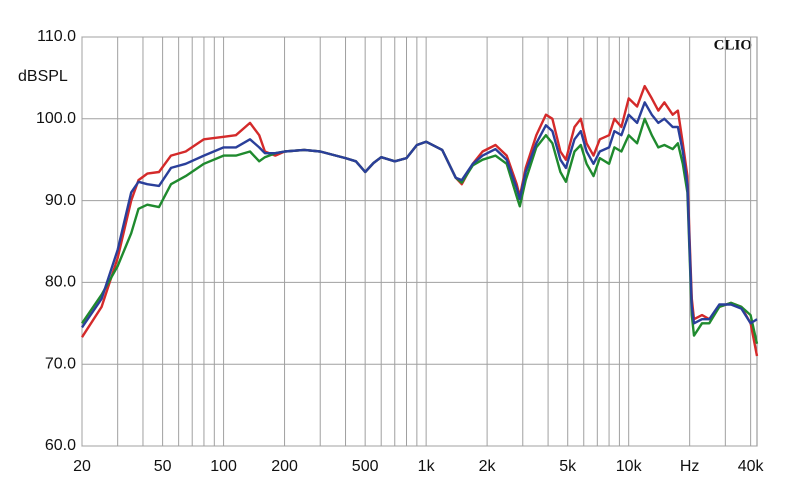 The image size is (800, 504). I want to click on x-tick-label: 40k, so click(751, 466).